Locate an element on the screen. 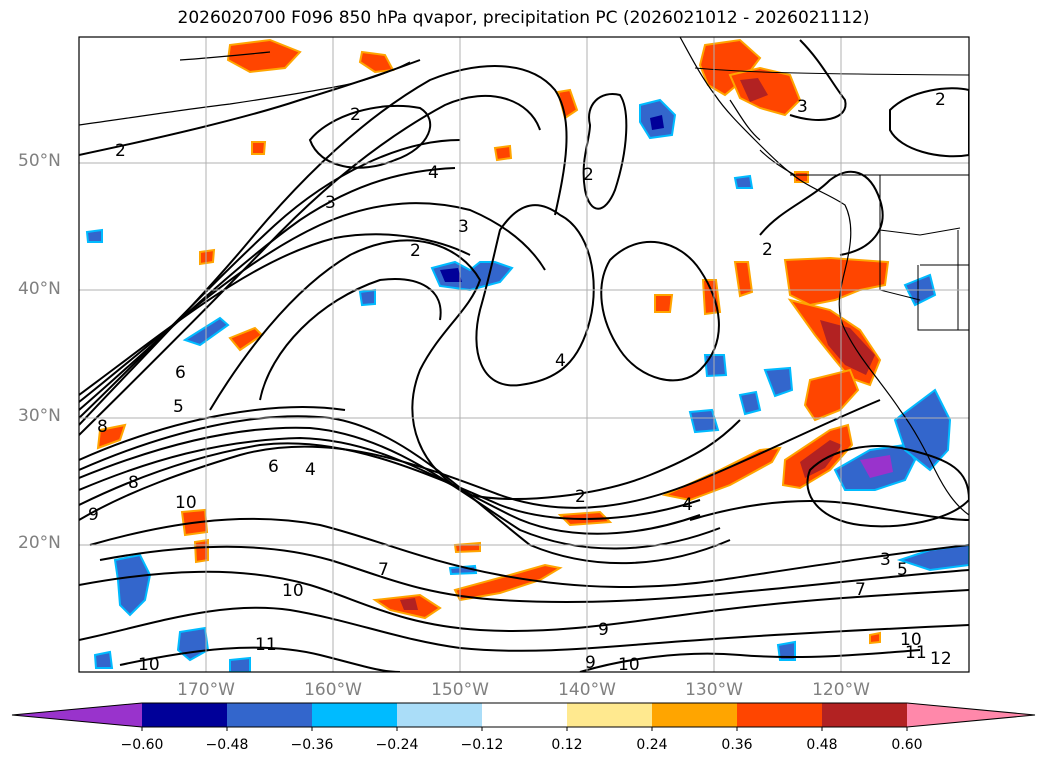 The image size is (1047, 765). colorbar-tick-label: 0.48 is located at coordinates (822, 745).